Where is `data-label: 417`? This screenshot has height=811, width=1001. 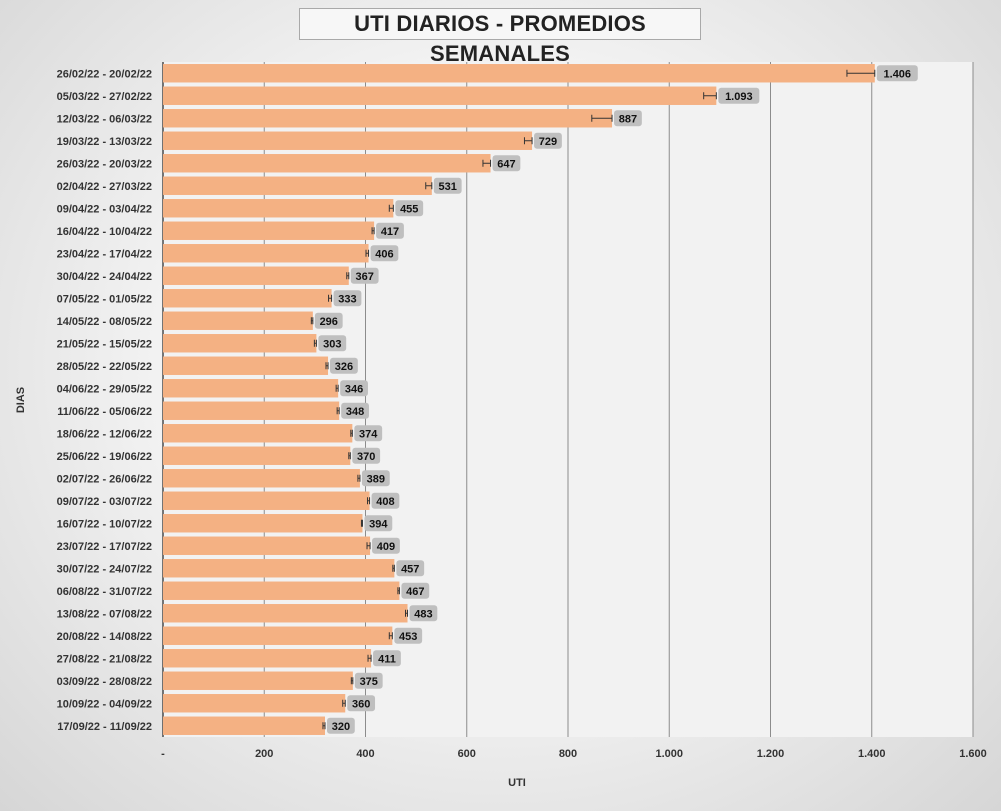 data-label: 417 is located at coordinates (390, 232).